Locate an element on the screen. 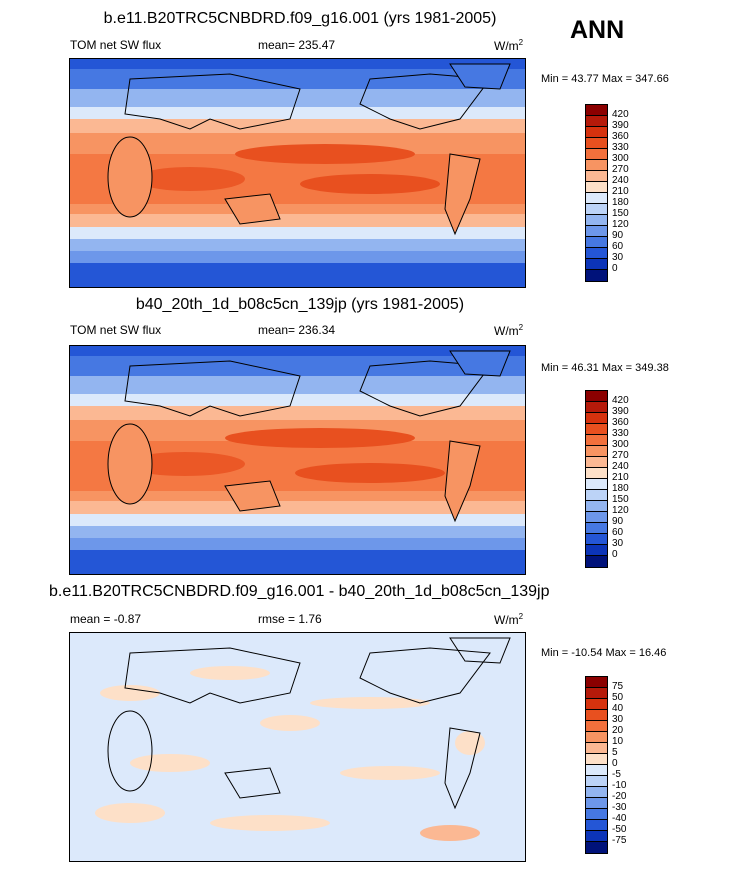 The image size is (733, 872). panel2-cb-label: 300 is located at coordinates (620, 444).